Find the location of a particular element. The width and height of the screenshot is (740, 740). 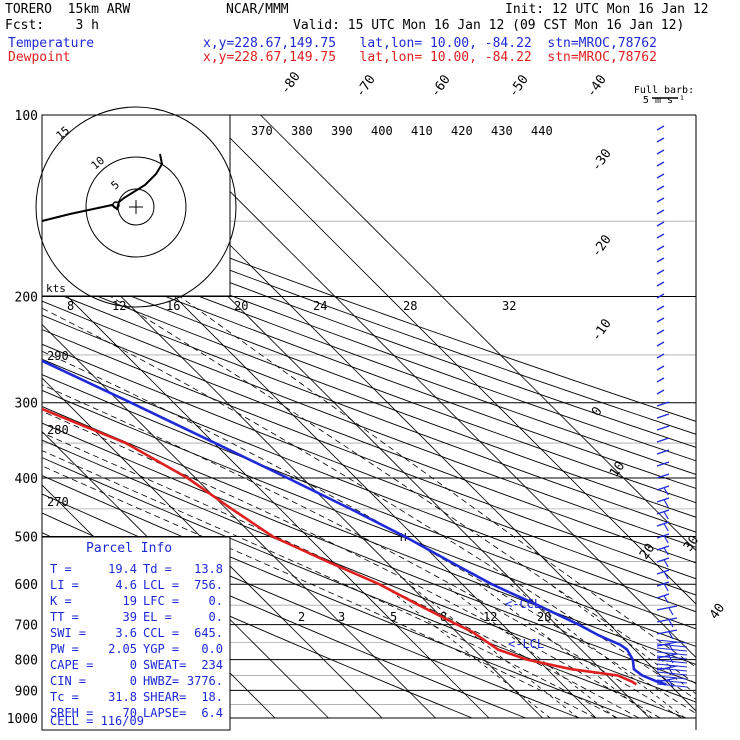

parcel-row-label: SHEAR= is located at coordinates (164, 697).